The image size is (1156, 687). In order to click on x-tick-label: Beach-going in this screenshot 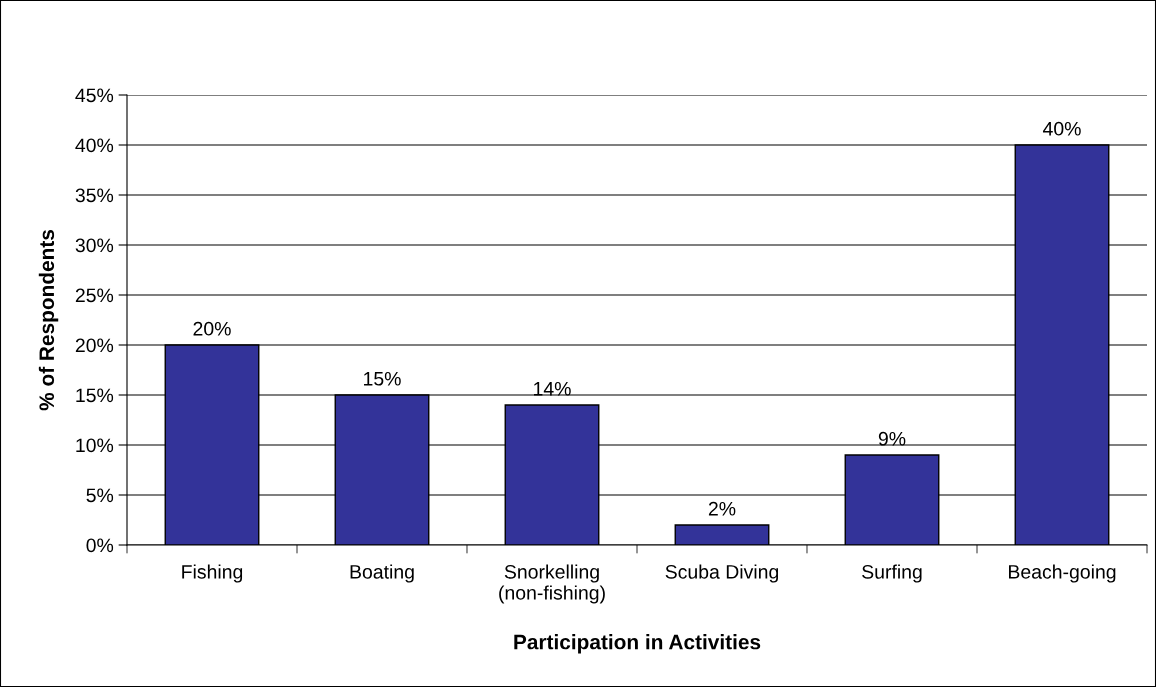, I will do `click(1062, 573)`.